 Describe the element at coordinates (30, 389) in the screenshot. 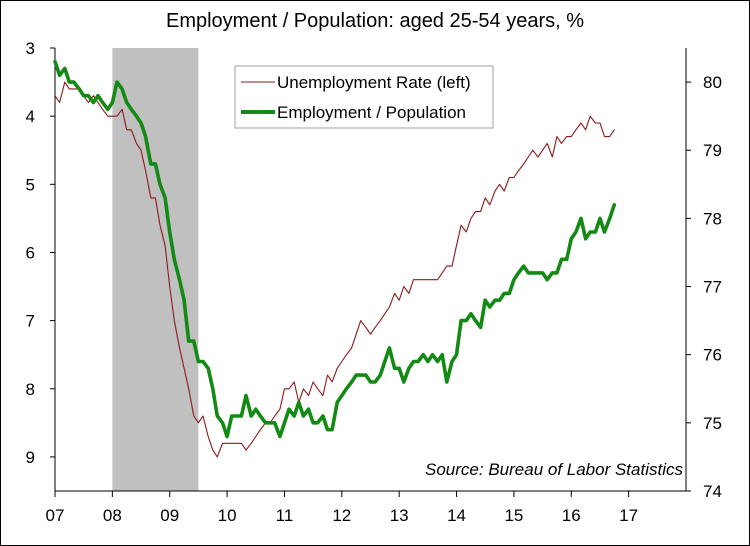

I see `y-left-tick-label: 8` at that location.